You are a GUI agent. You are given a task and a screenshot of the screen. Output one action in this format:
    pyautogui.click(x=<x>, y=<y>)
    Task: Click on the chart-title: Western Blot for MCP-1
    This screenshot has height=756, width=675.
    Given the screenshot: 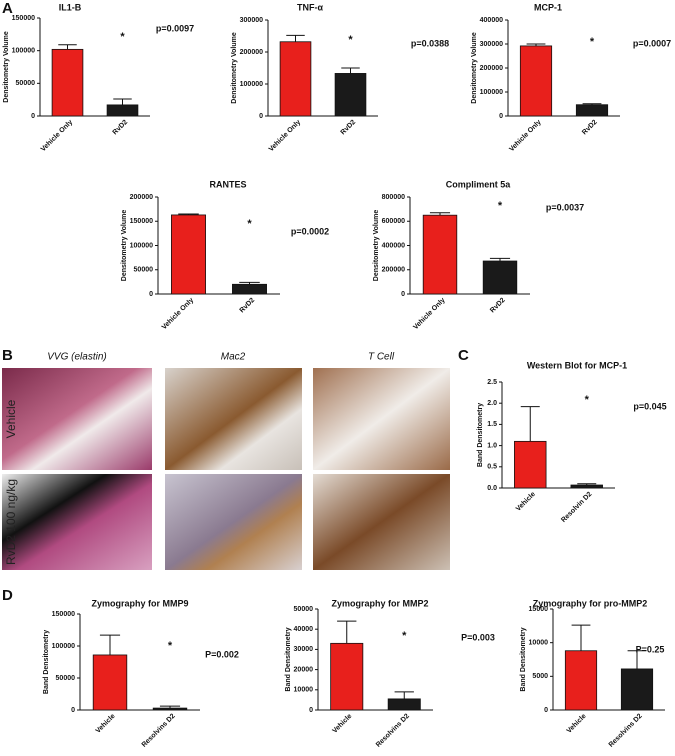 What is the action you would take?
    pyautogui.click(x=577, y=365)
    